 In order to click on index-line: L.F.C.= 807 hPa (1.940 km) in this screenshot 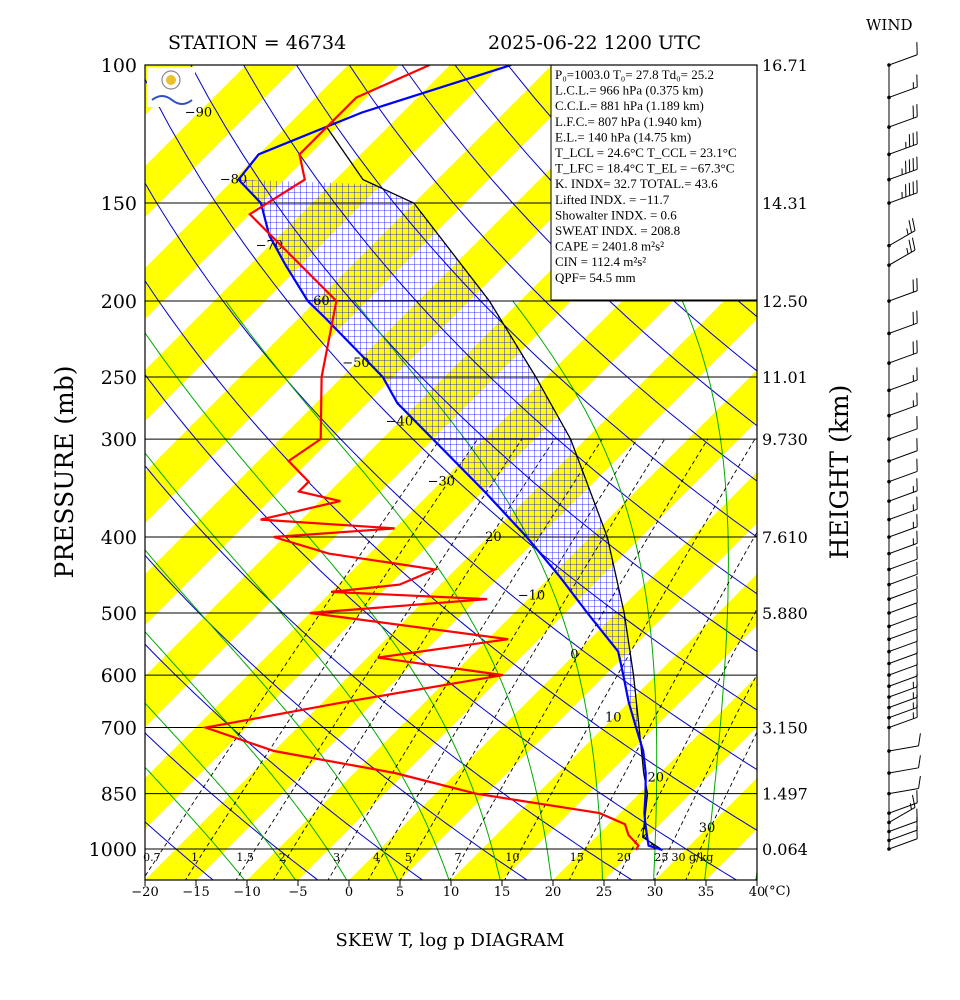, I will do `click(628, 121)`.